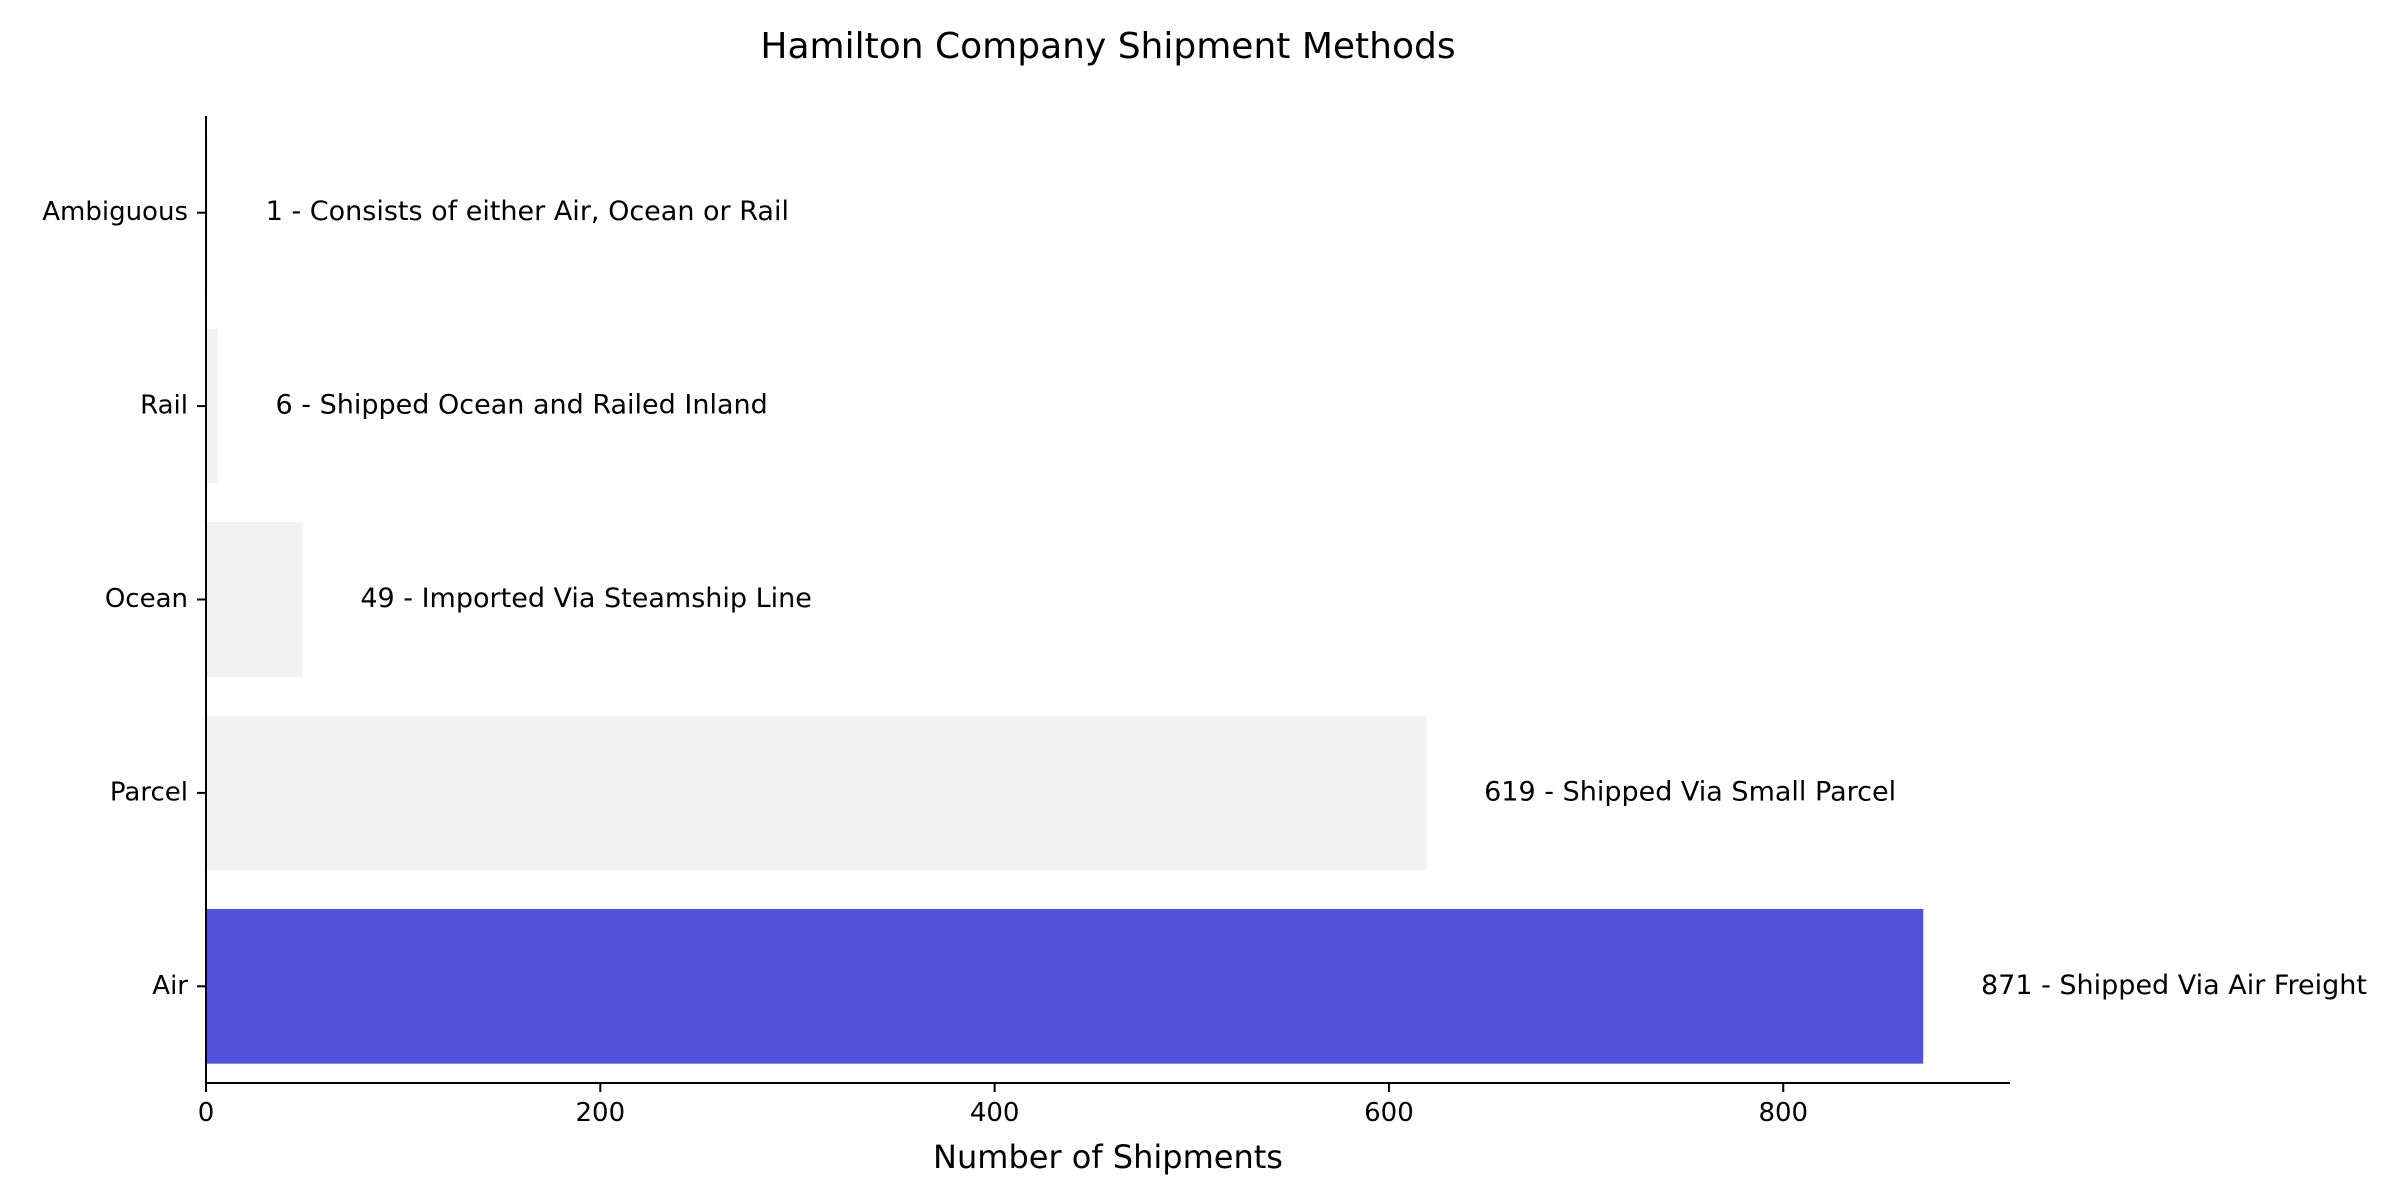  What do you see at coordinates (115, 212) in the screenshot?
I see `y-tick-label-ambiguous: Ambiguous` at bounding box center [115, 212].